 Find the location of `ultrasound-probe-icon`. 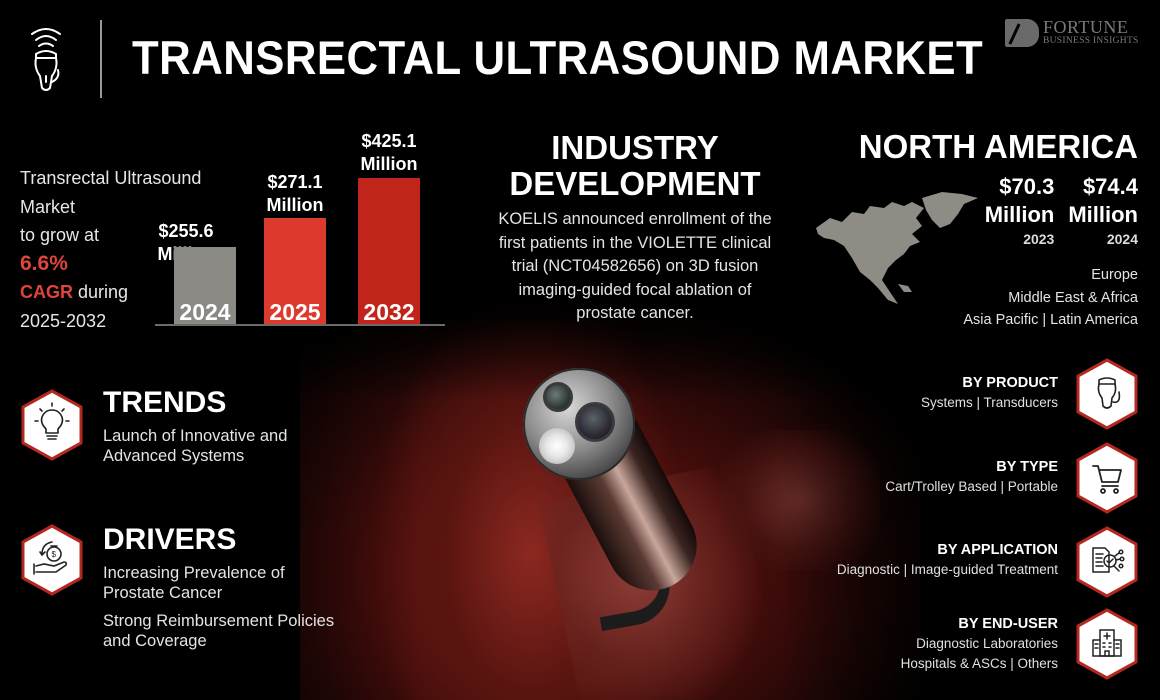

ultrasound-probe-icon is located at coordinates (46, 58).